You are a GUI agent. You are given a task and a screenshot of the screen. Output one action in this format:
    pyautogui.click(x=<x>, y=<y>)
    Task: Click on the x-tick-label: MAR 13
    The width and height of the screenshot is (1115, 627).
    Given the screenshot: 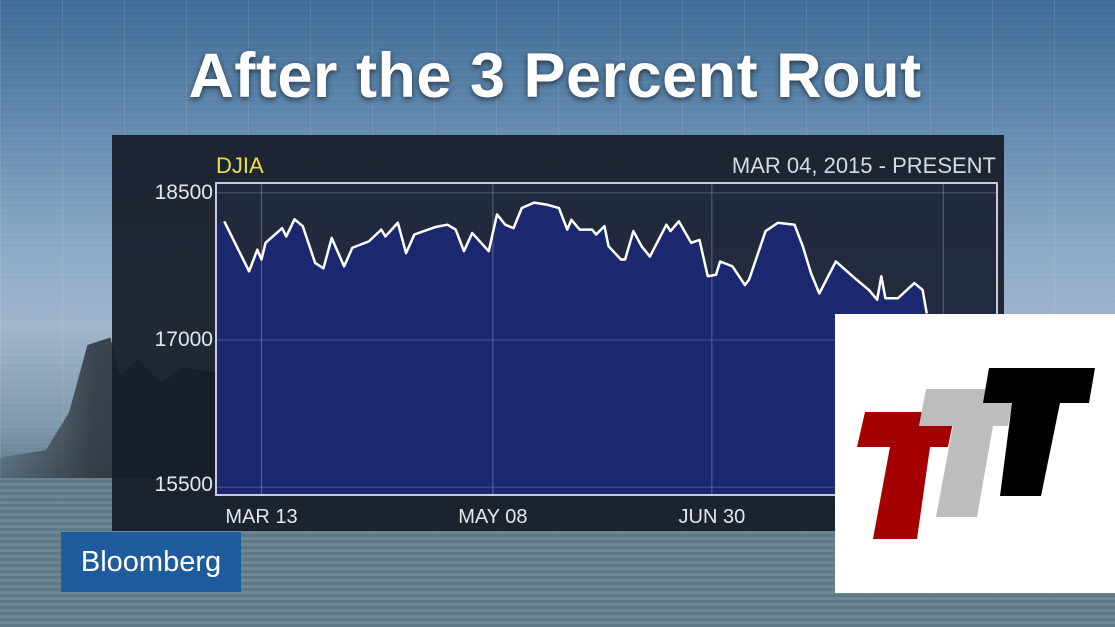 What is the action you would take?
    pyautogui.click(x=261, y=517)
    